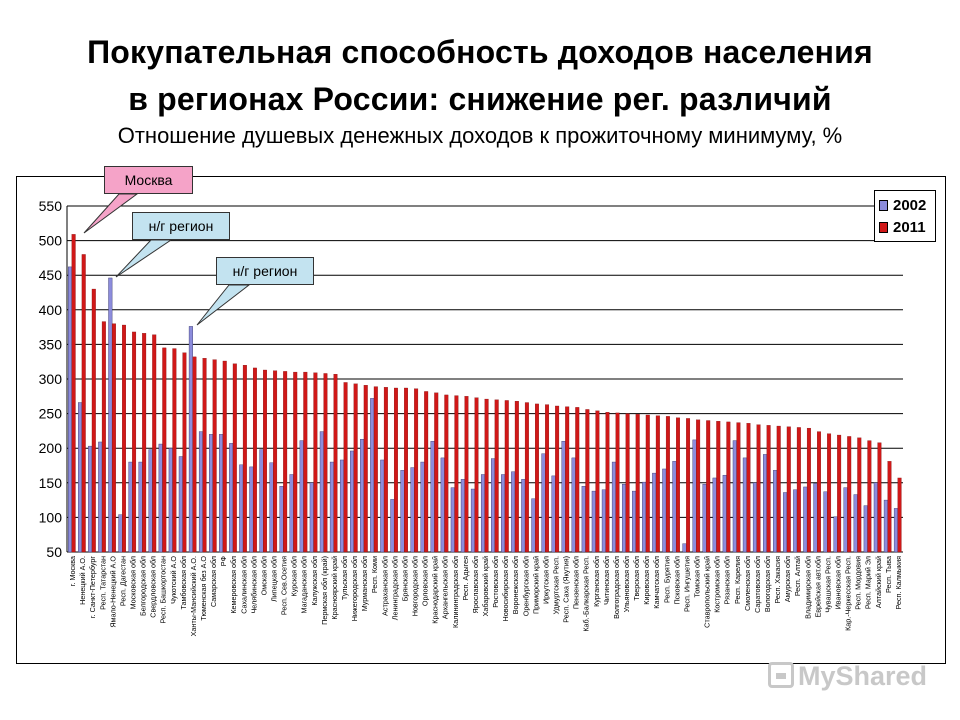  I want to click on x-tick-label: Сахалинская обл, so click(243, 585).